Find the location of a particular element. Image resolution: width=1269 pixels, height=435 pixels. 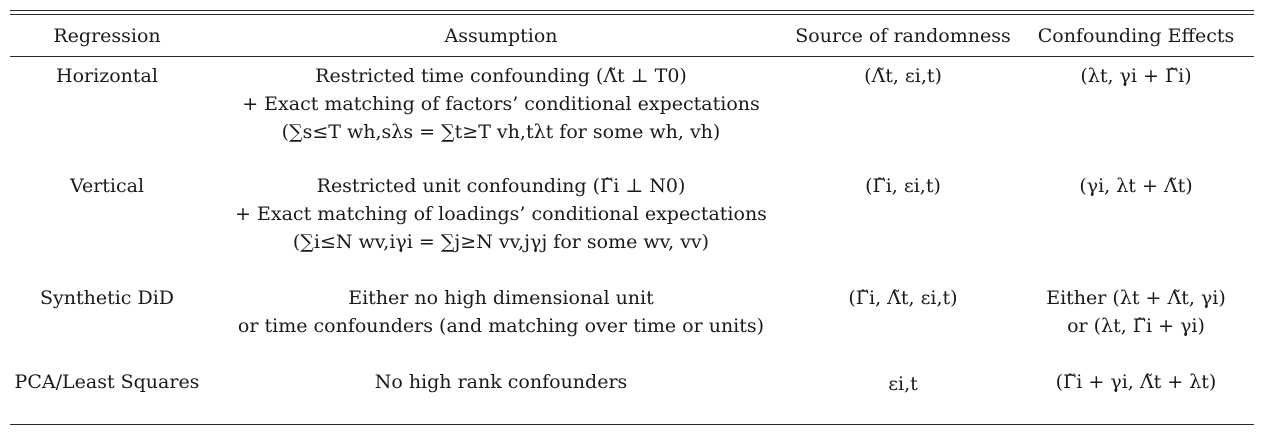

row-horizontal-source: (Λ̃t, εi,t) is located at coordinates (903, 76).